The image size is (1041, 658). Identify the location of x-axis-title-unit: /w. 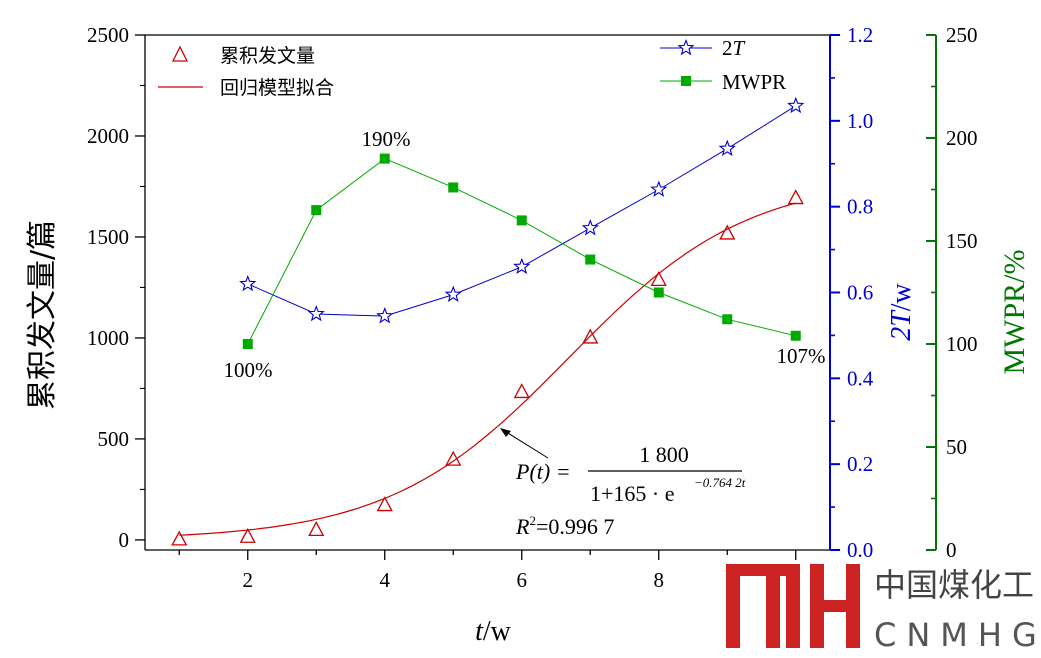
(497, 631).